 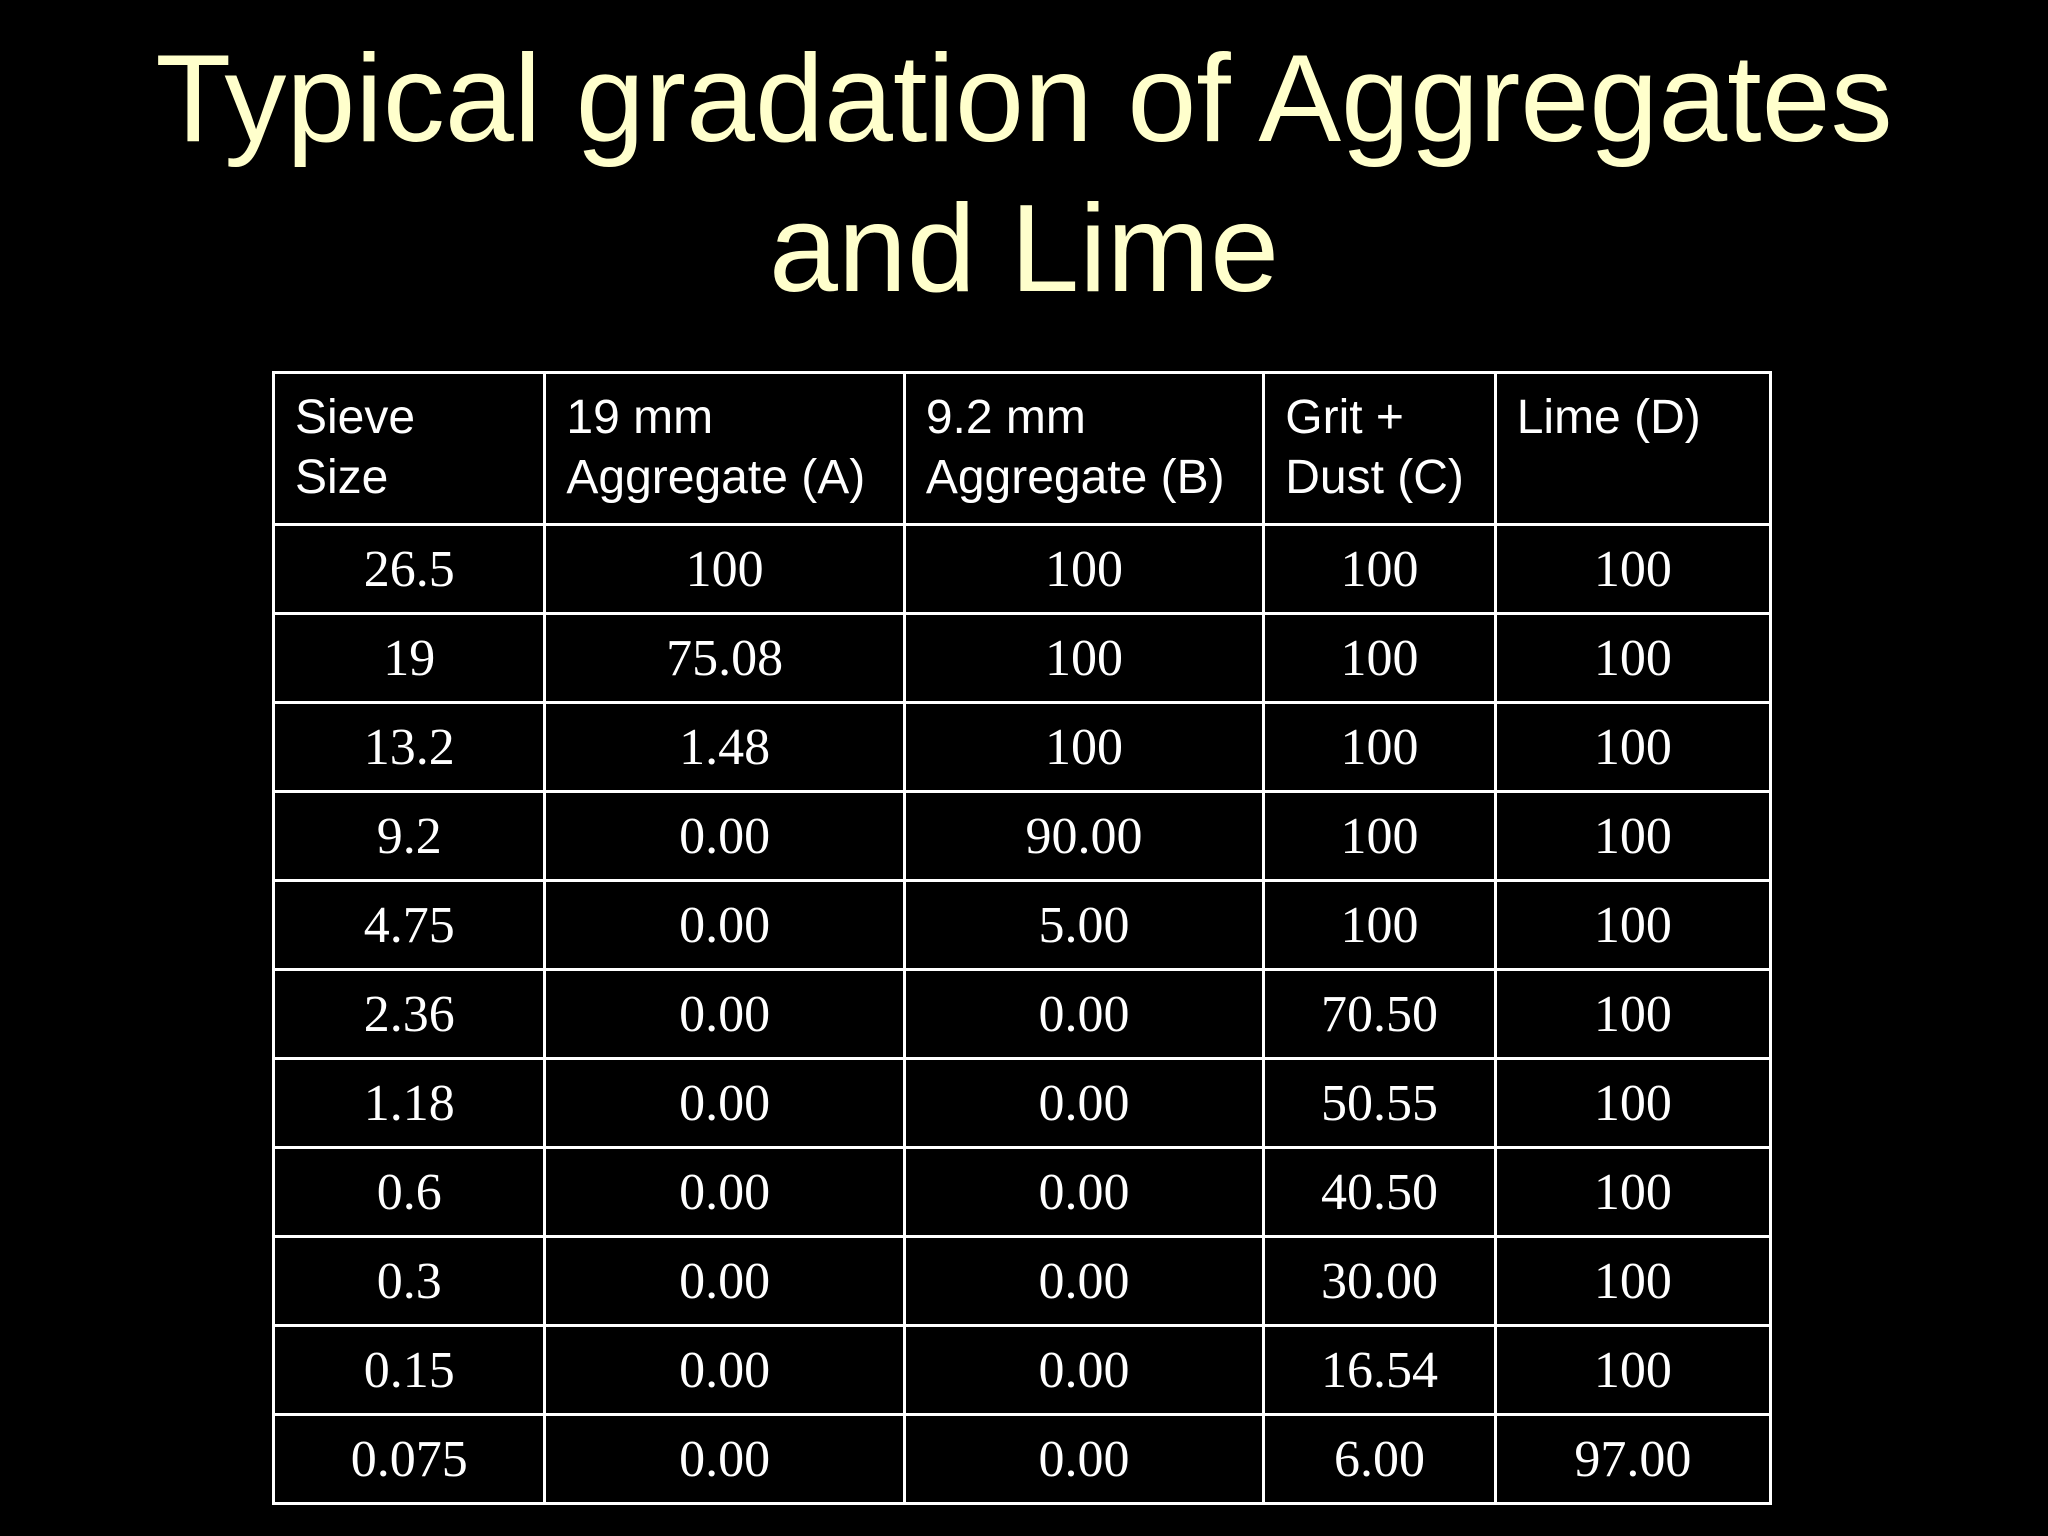 I want to click on table-row: 9.2 0.00 90.00 100 100, so click(x=1022, y=836).